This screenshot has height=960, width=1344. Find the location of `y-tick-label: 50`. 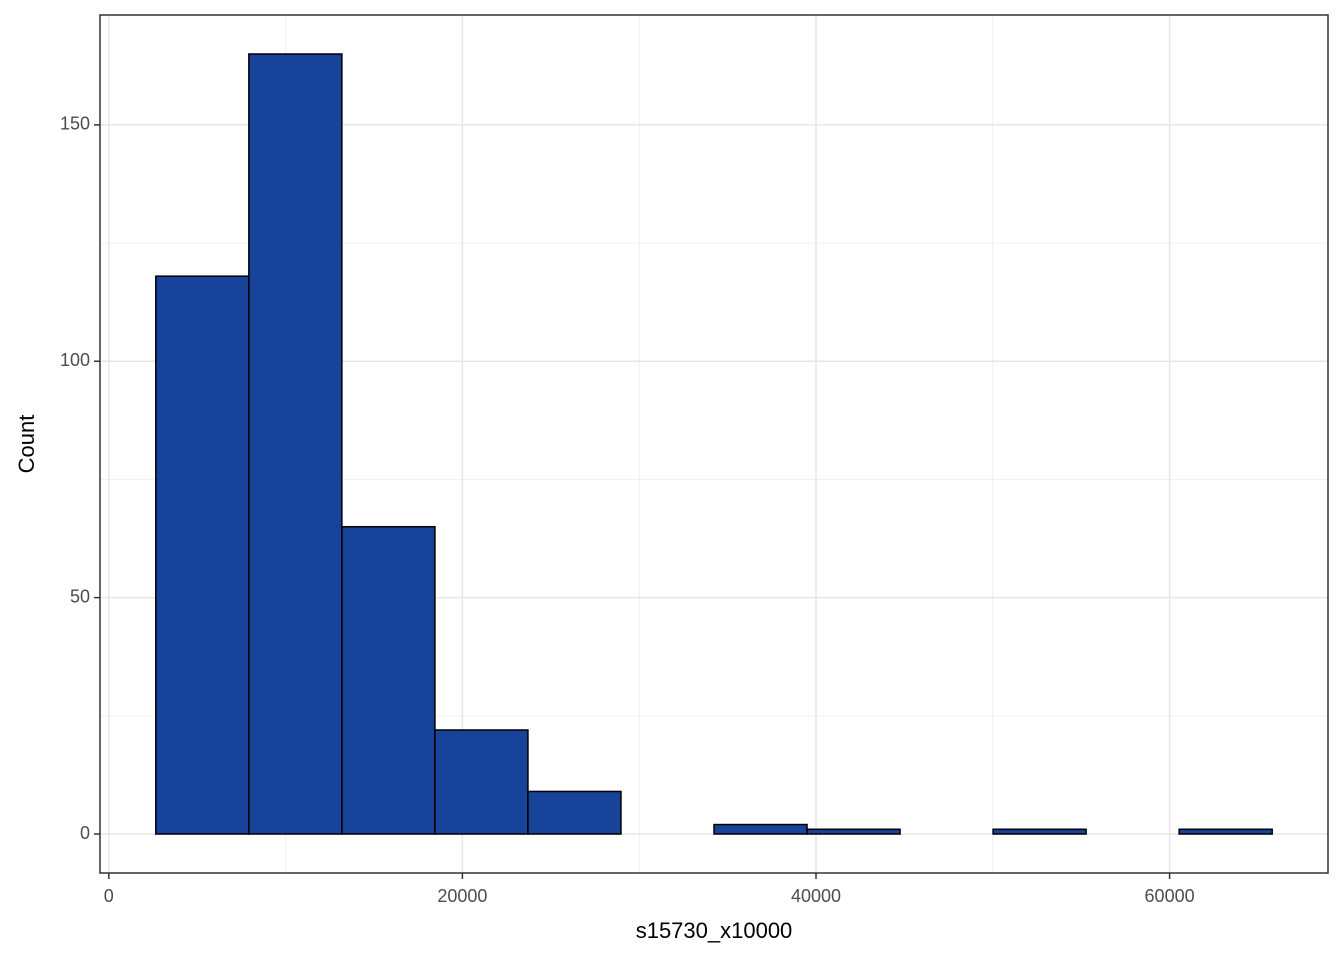

y-tick-label: 50 is located at coordinates (80, 596).